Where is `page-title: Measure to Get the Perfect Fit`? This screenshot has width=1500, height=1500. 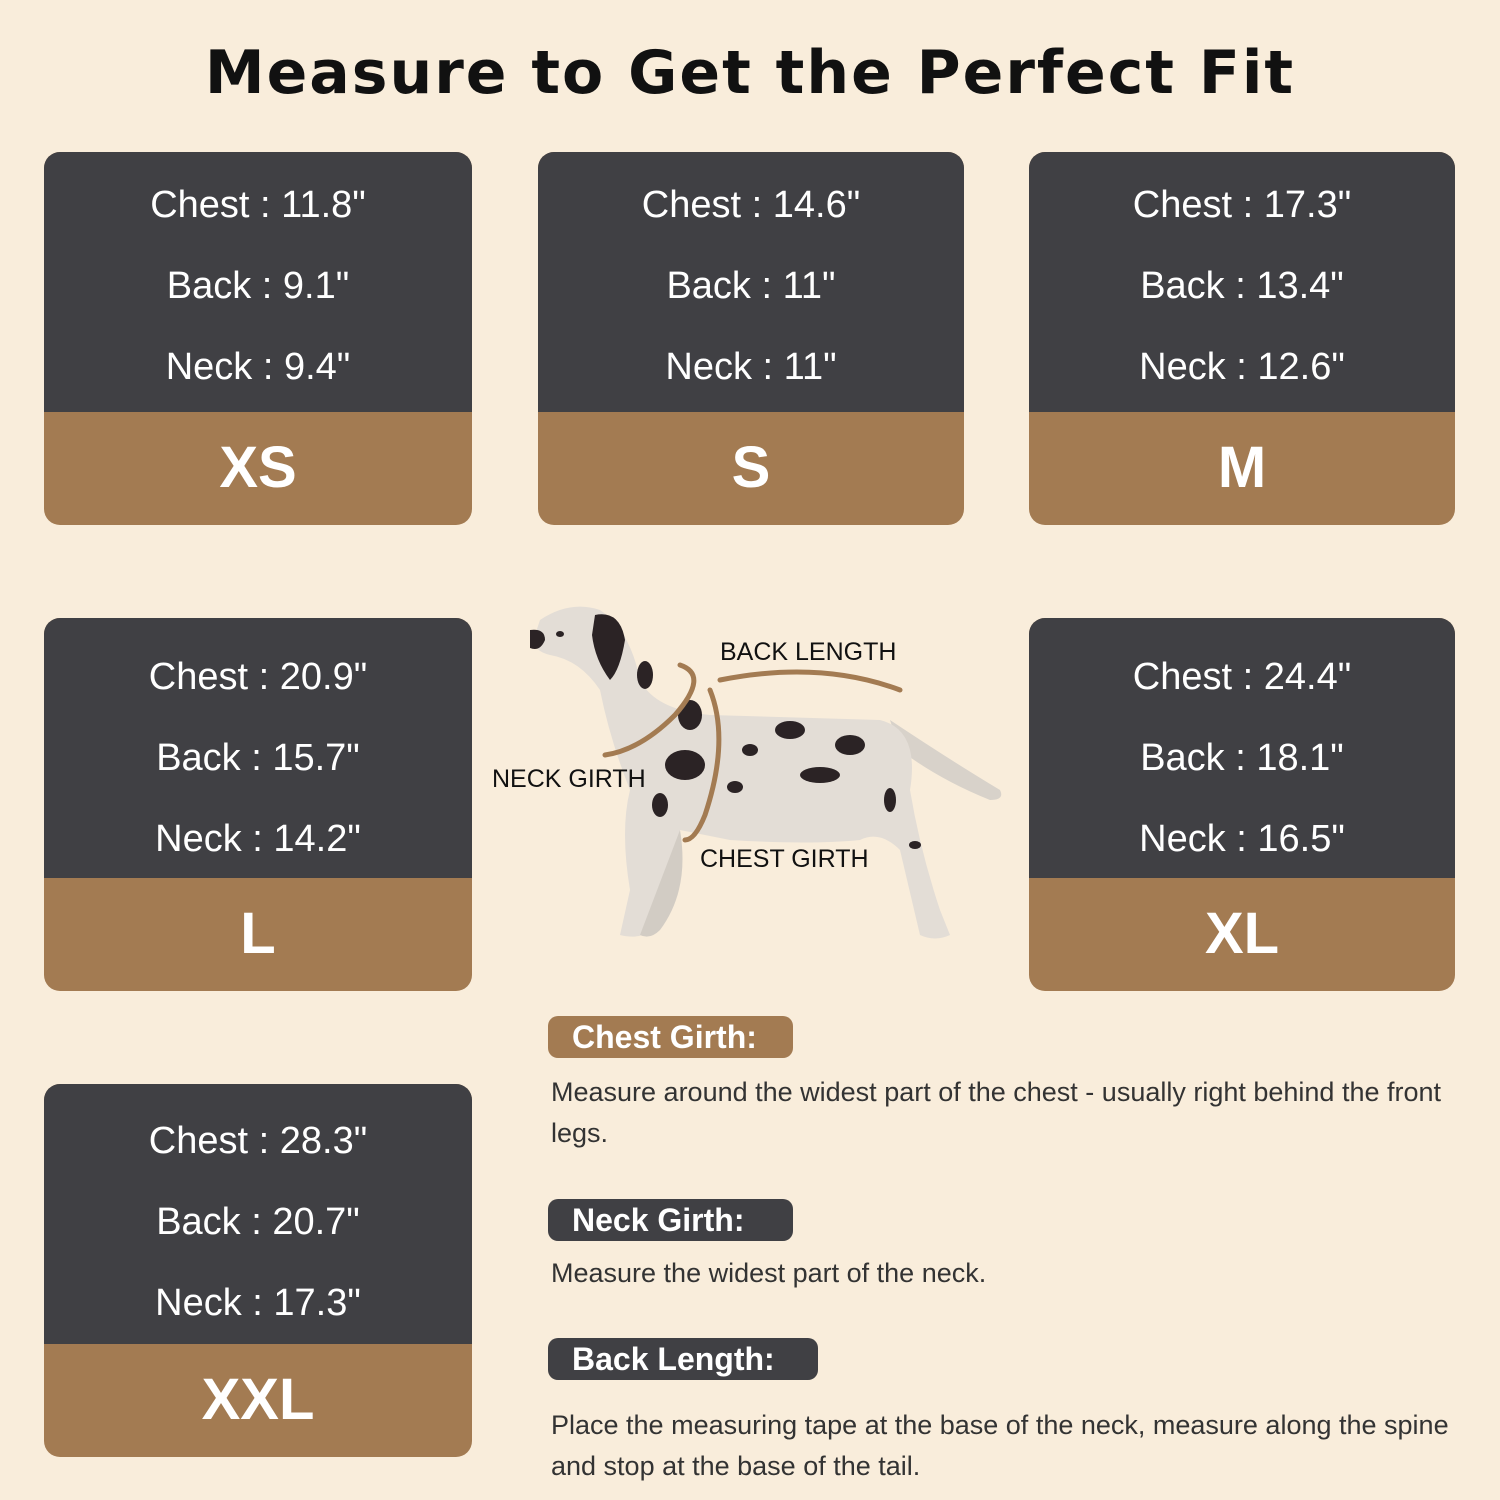 page-title: Measure to Get the Perfect Fit is located at coordinates (750, 73).